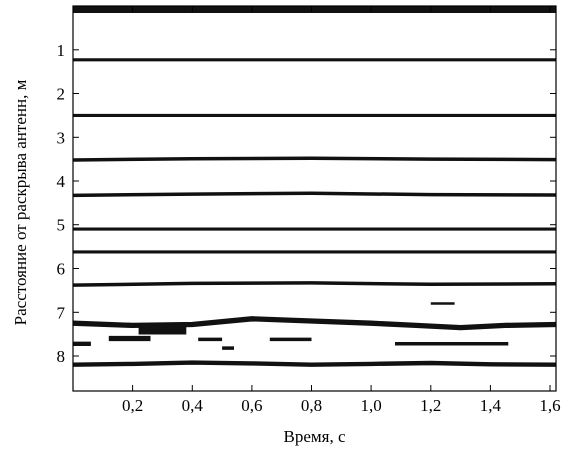 This screenshot has width=570, height=451. What do you see at coordinates (549, 405) in the screenshot?
I see `x-tick-label: 1,6` at bounding box center [549, 405].